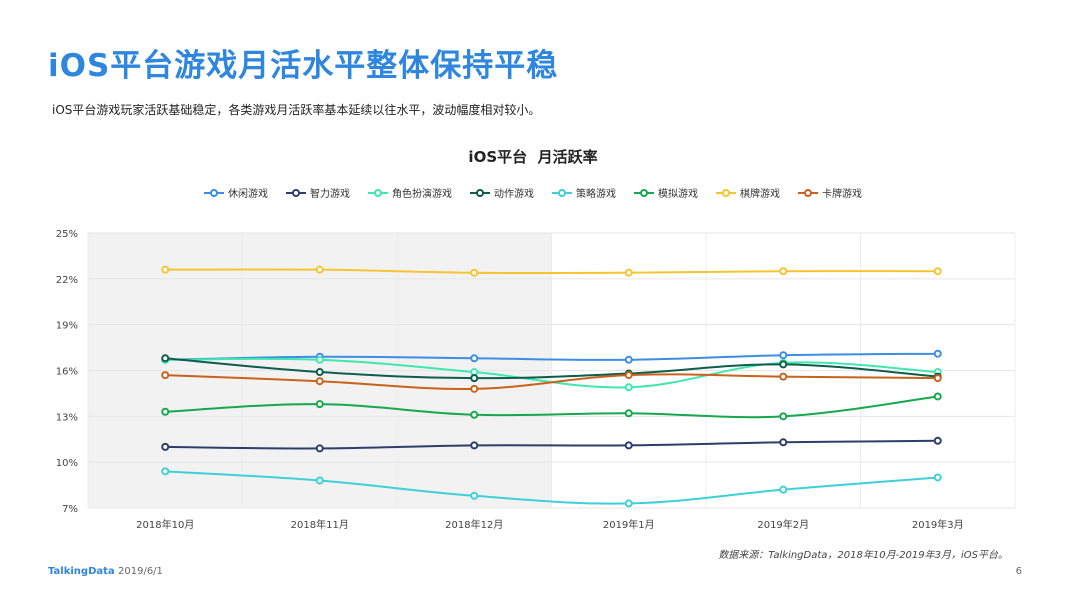 Image resolution: width=1066 pixels, height=599 pixels. Describe the element at coordinates (320, 524) in the screenshot. I see `x-tick-label: 2018年11月` at that location.